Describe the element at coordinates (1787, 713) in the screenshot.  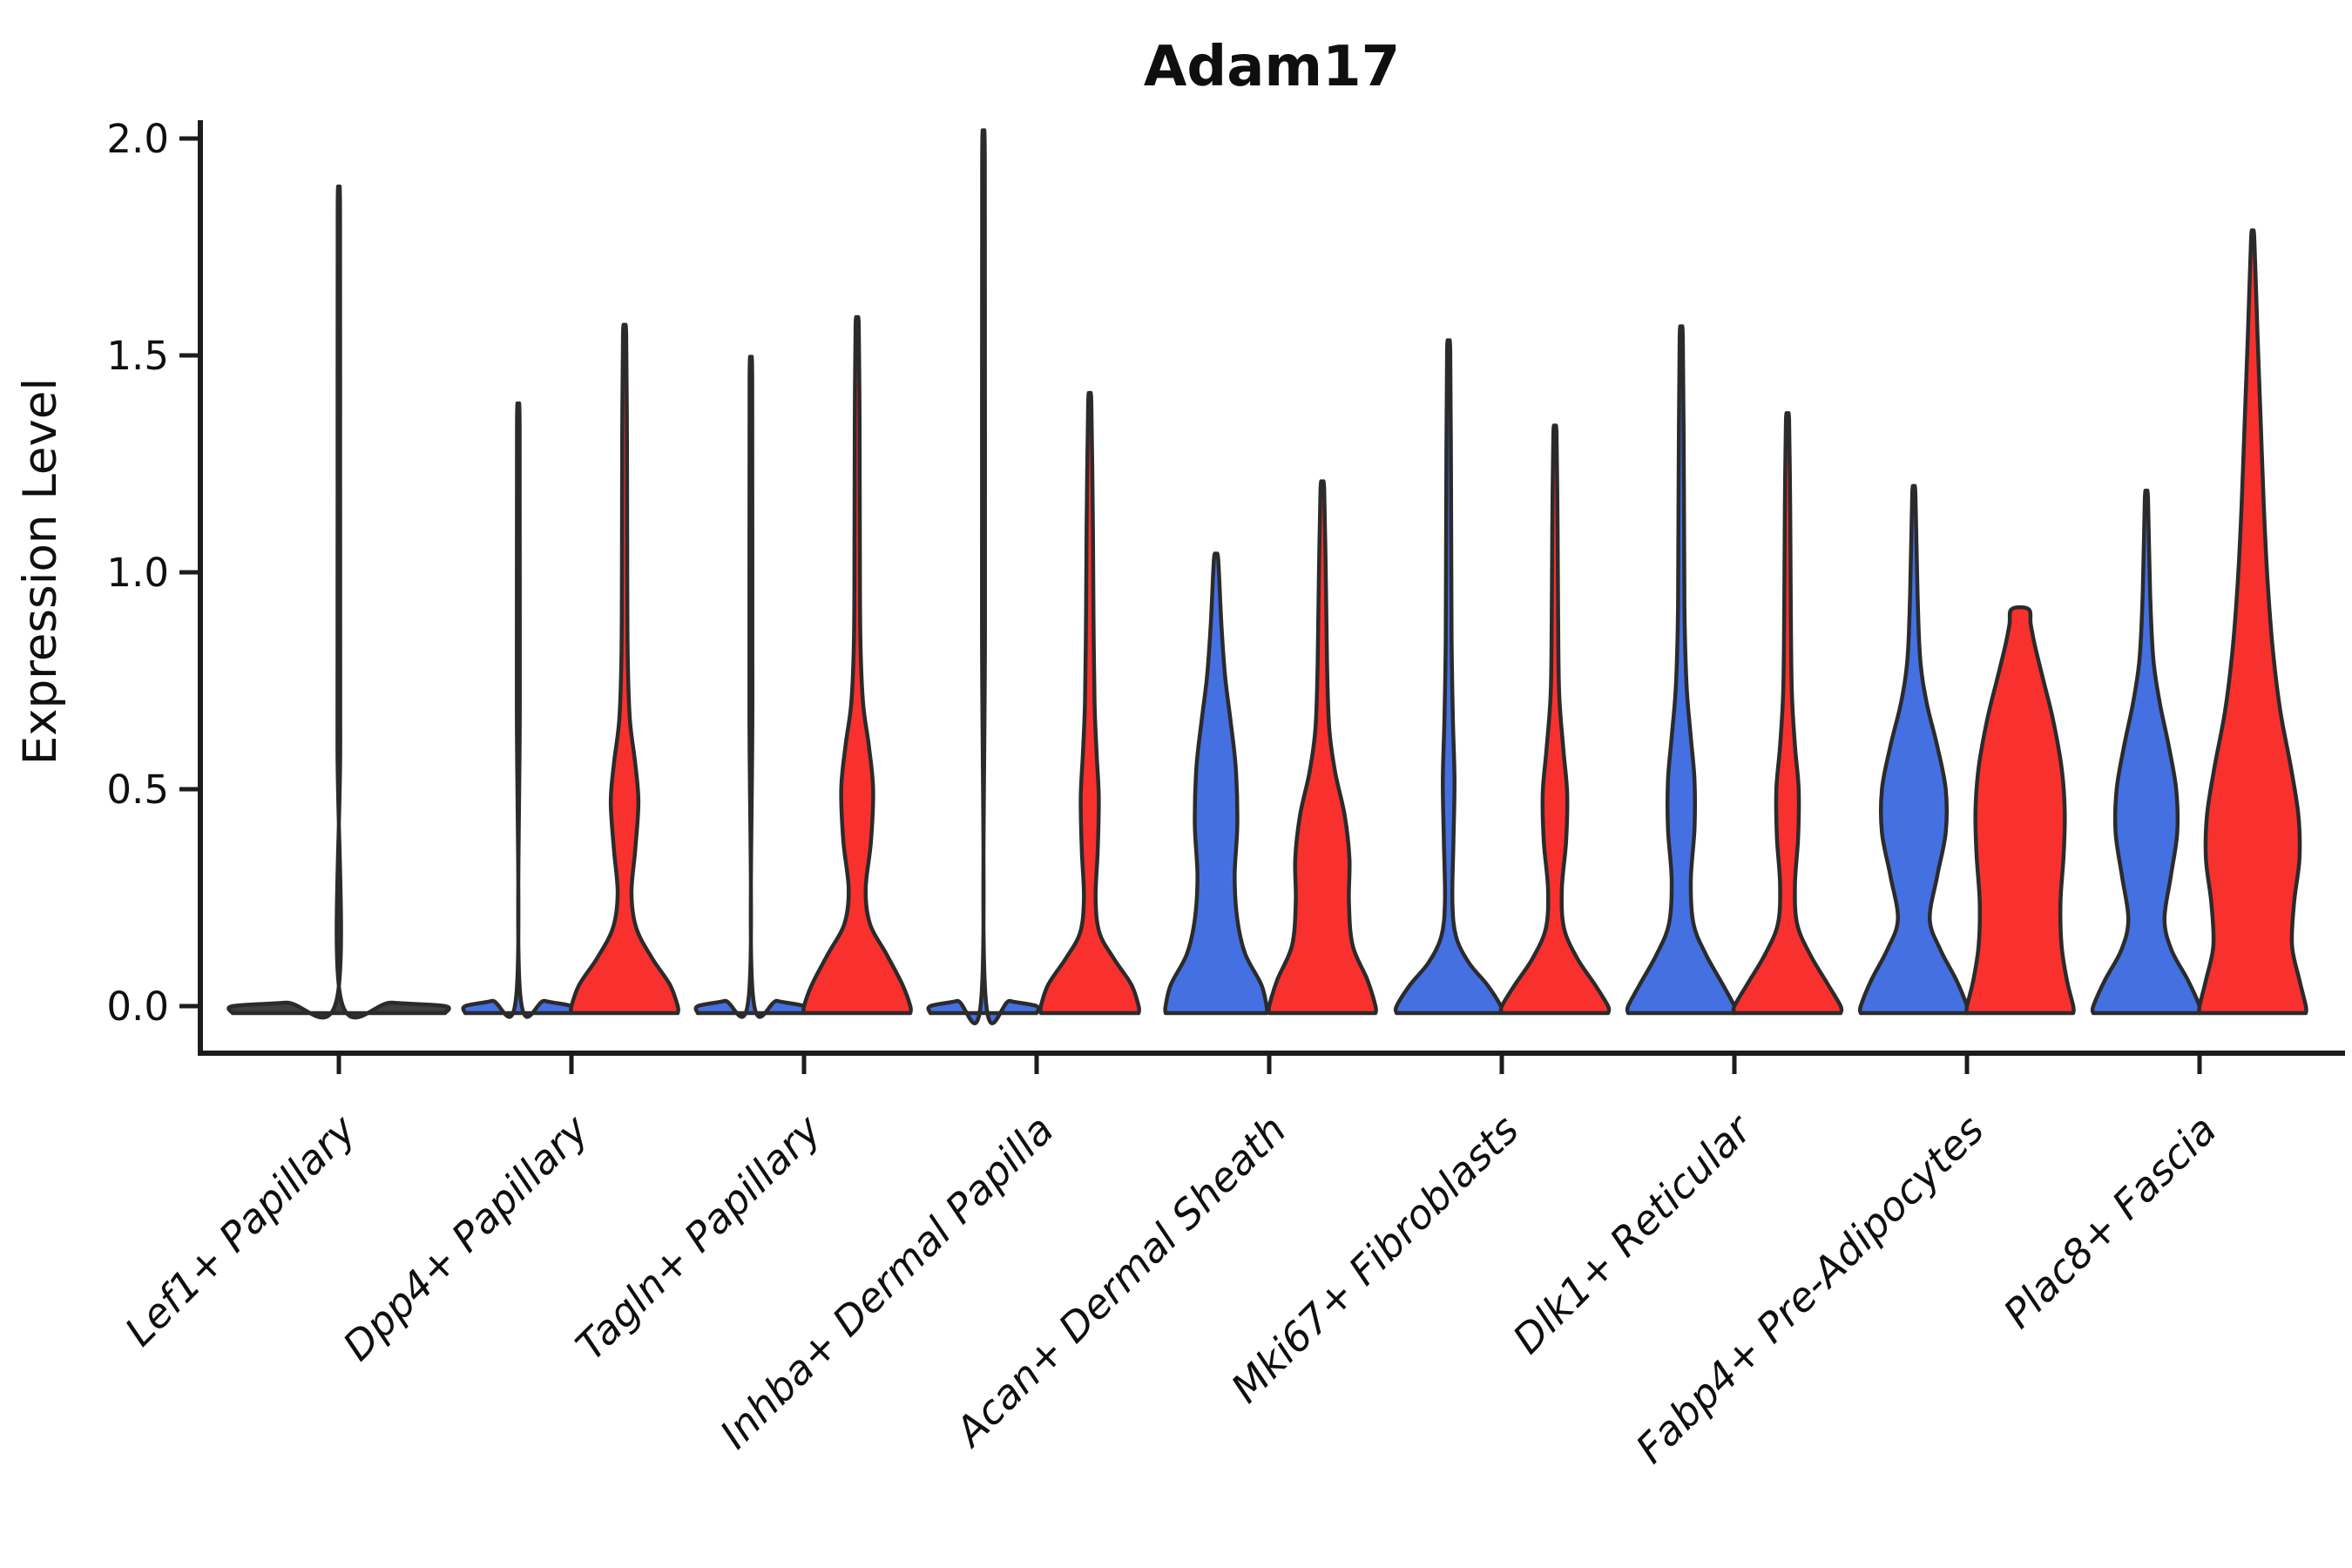
I see `violin-dlk1-right` at that location.